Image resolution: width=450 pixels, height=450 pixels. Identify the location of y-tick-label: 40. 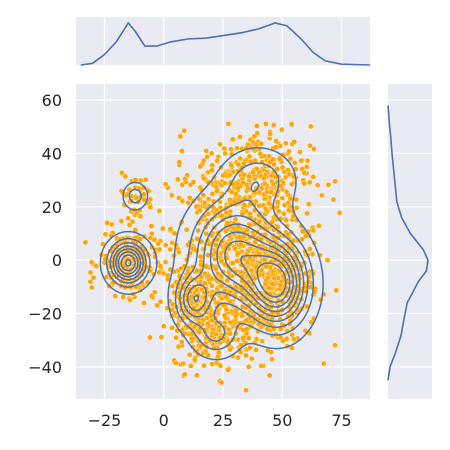
(52, 153).